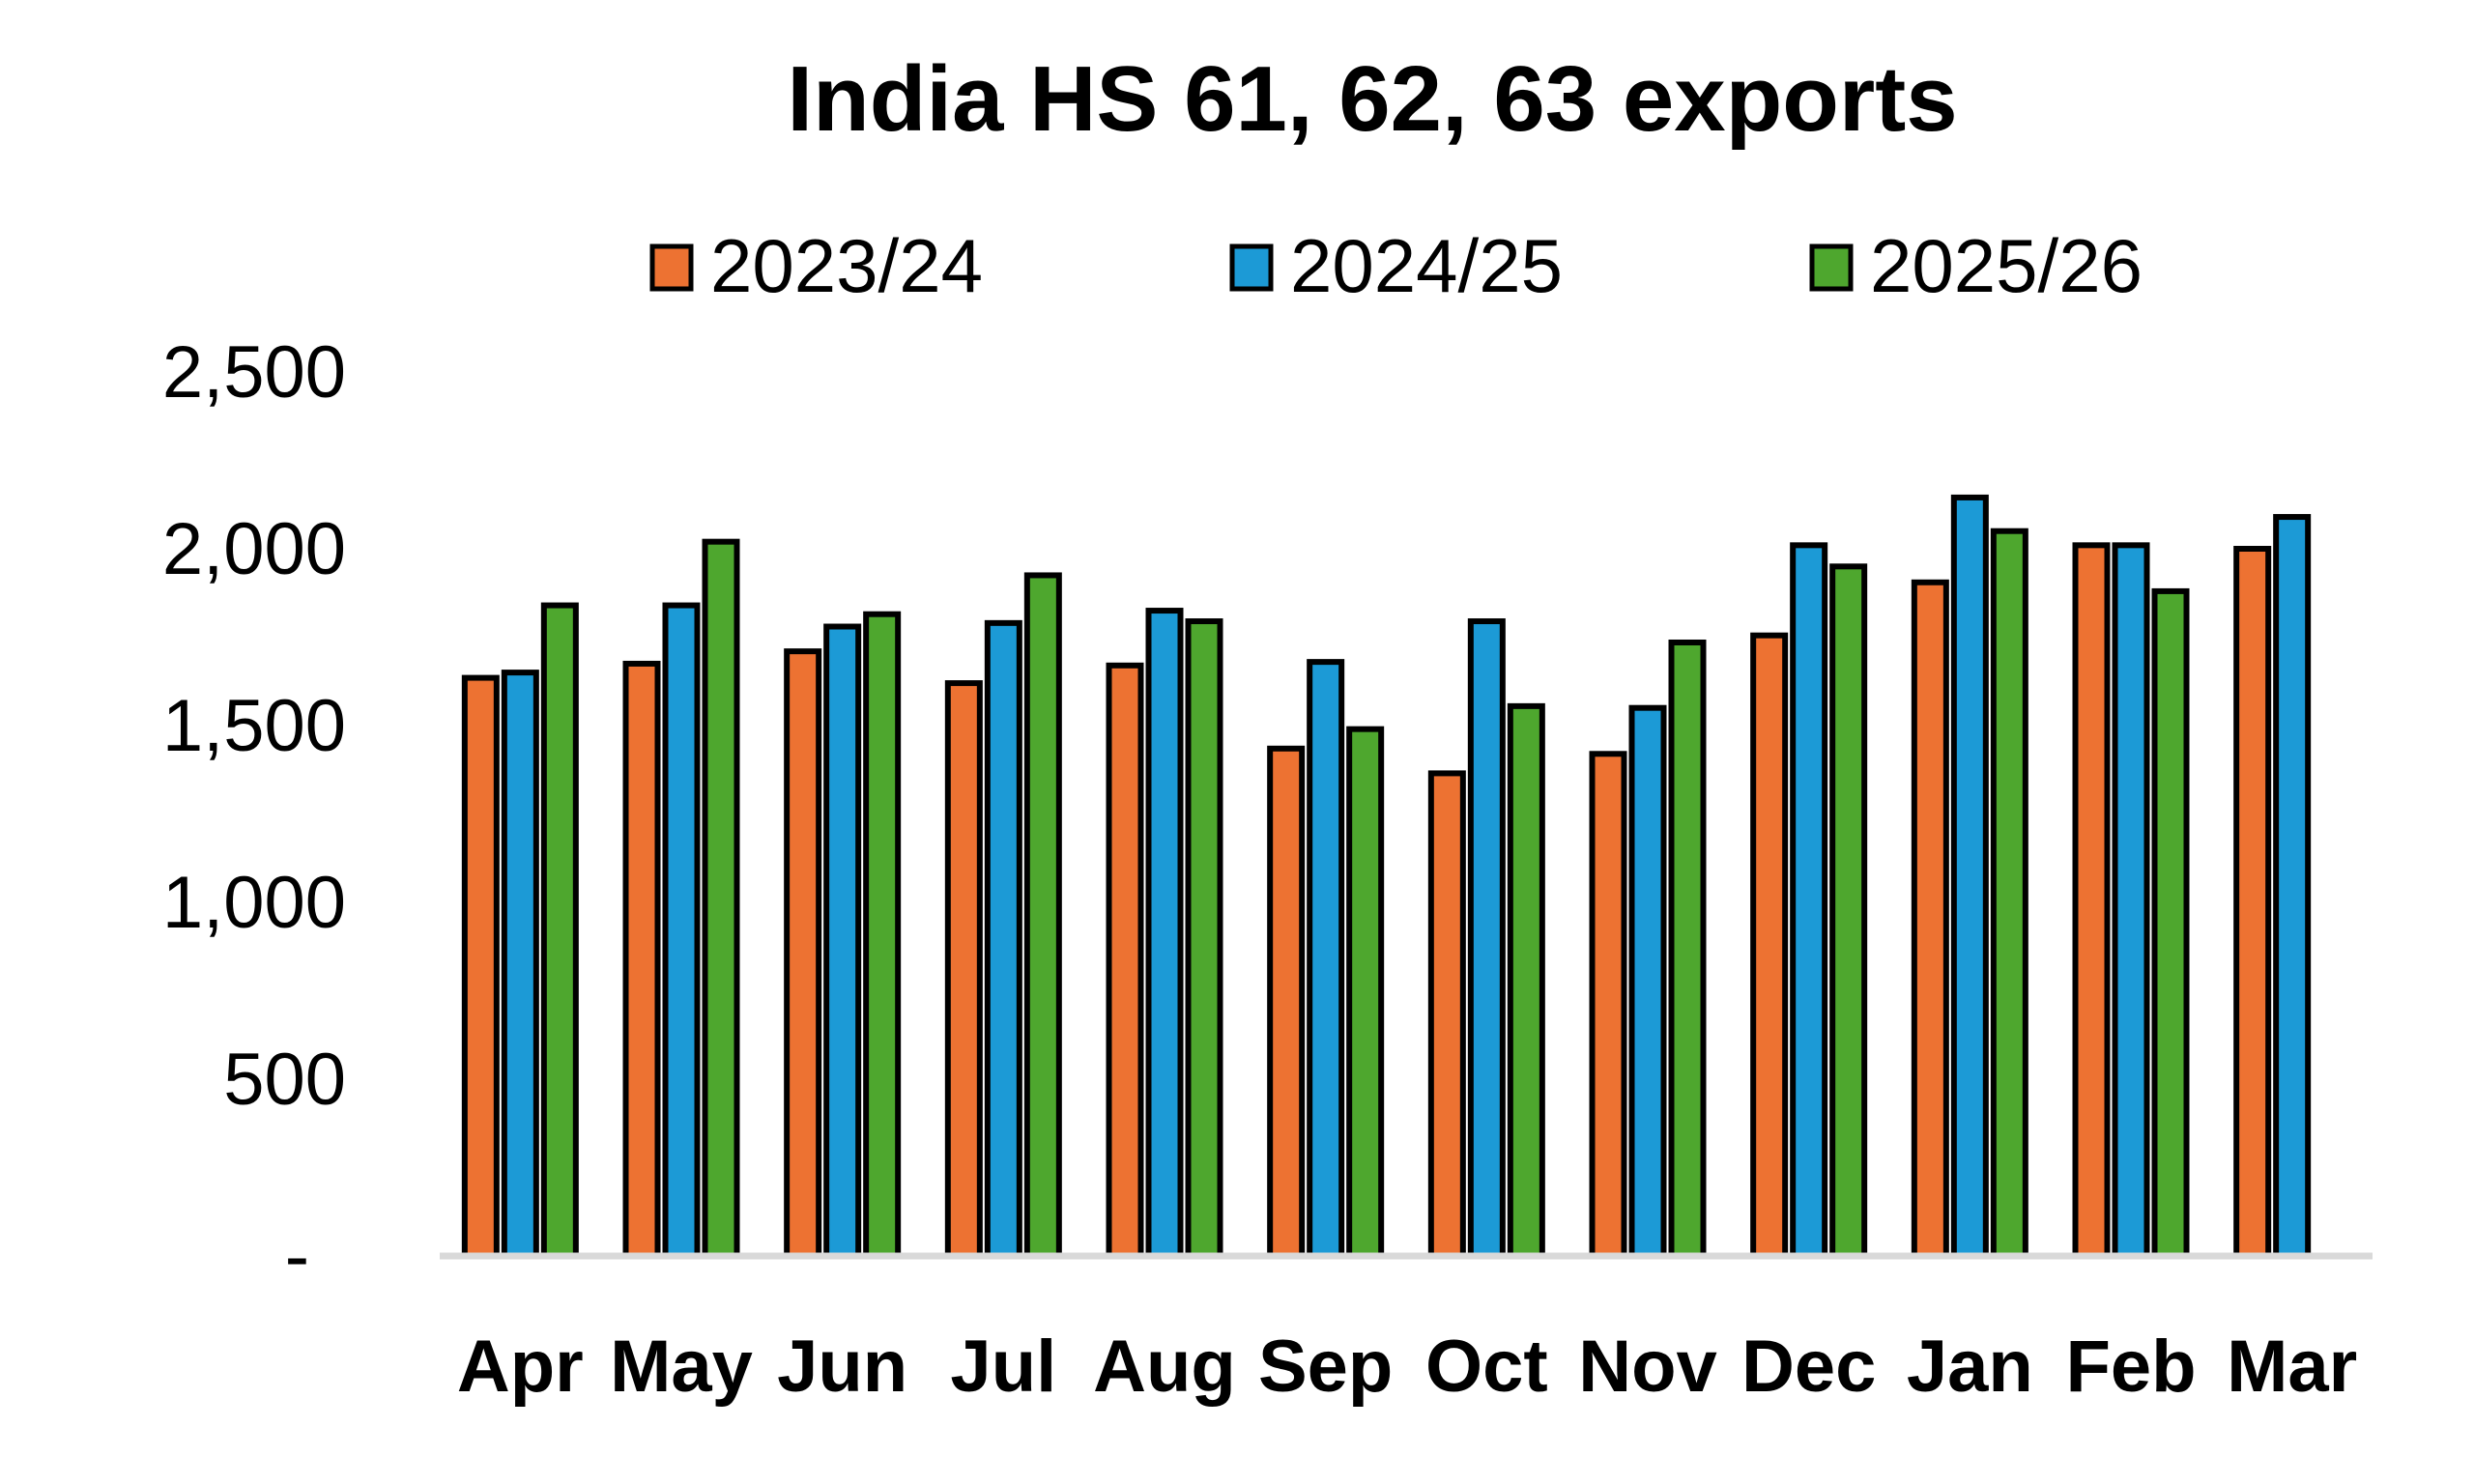  Describe the element at coordinates (882, 935) in the screenshot. I see `bar-2025-26-jun` at that location.